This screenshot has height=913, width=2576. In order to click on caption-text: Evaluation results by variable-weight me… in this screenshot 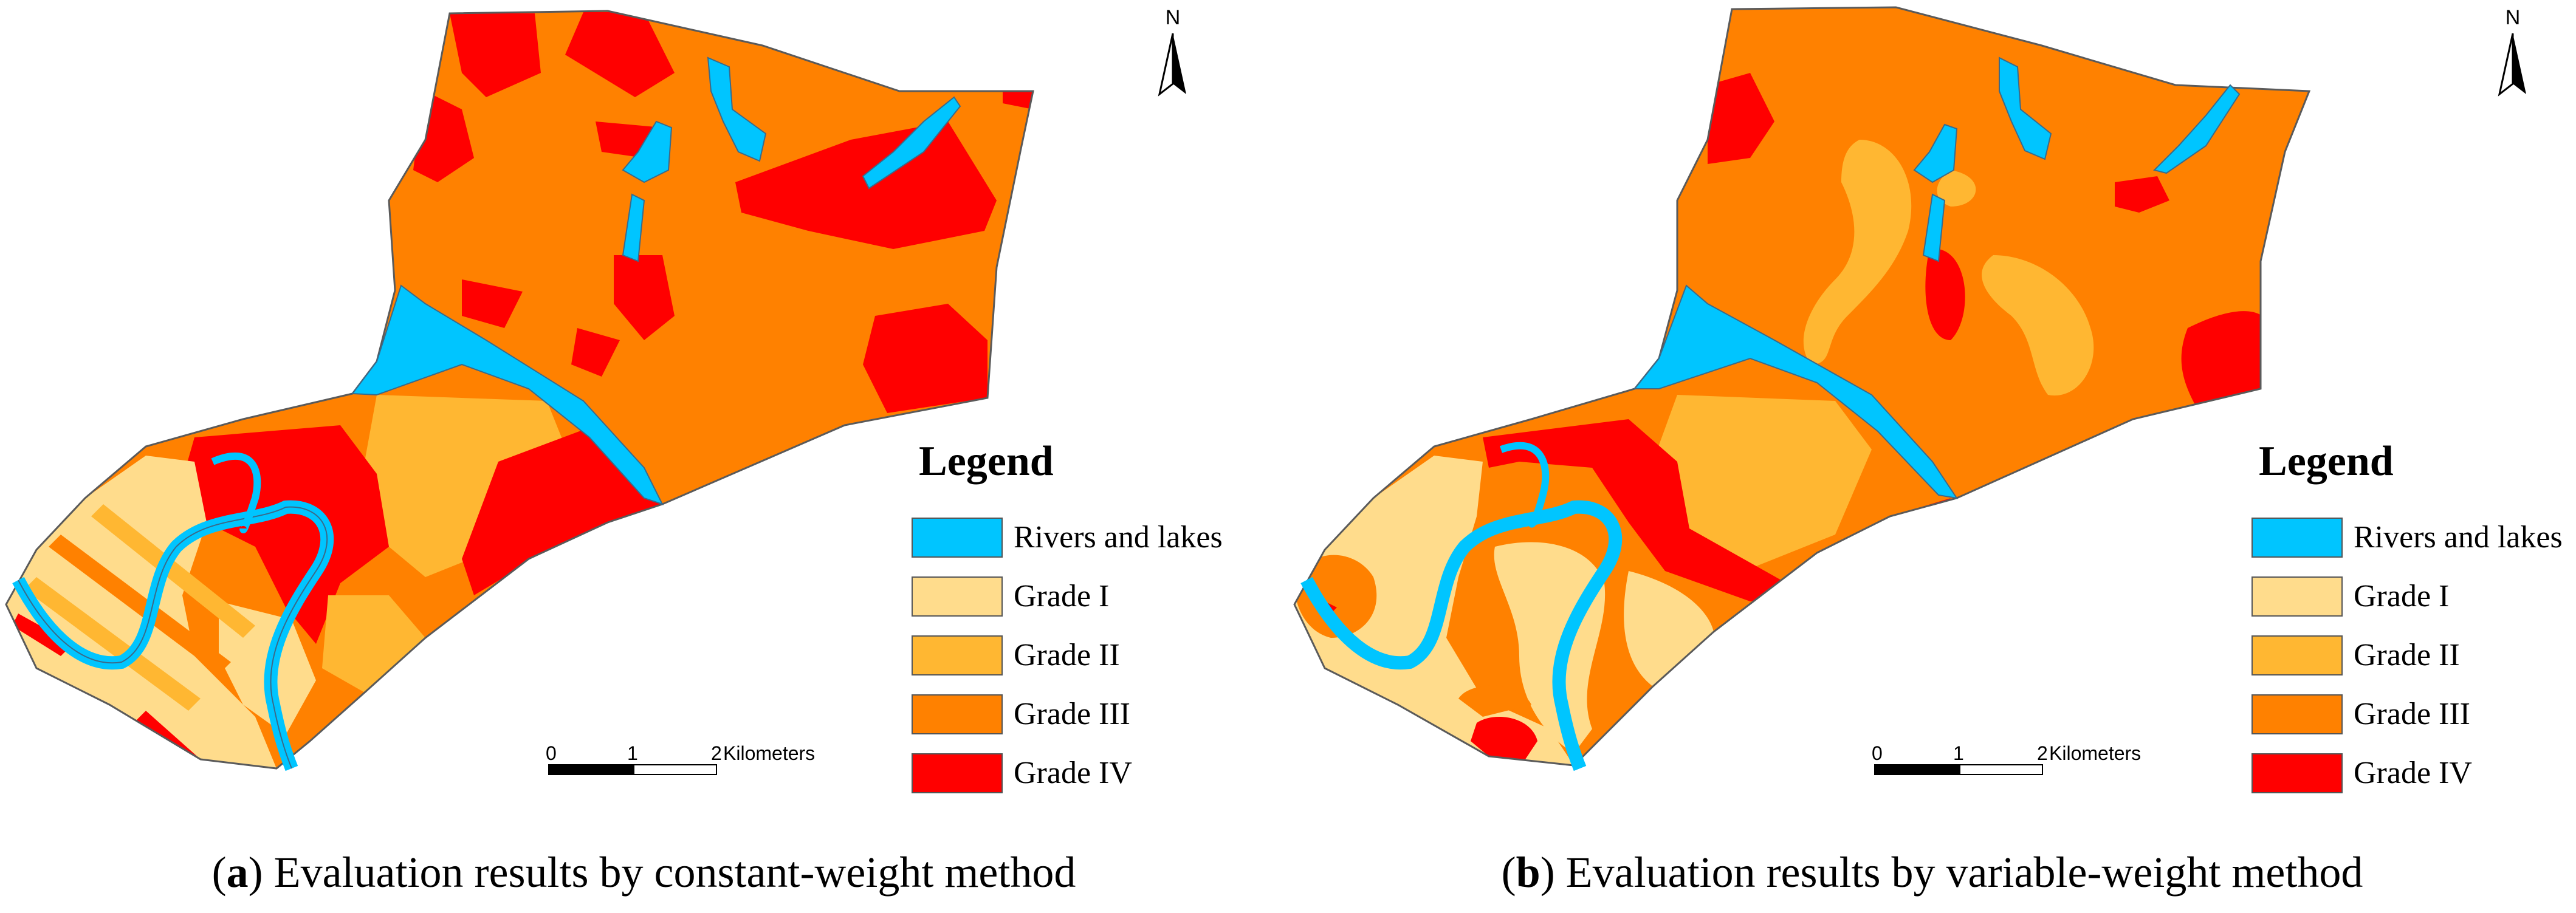, I will do `click(1964, 872)`.